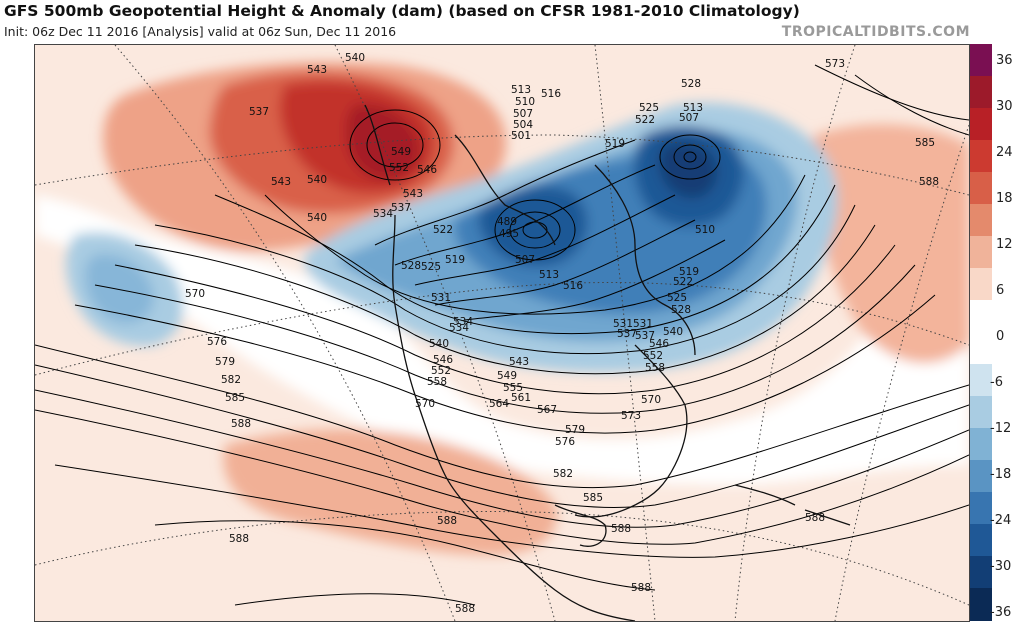 The image size is (1024, 638). What do you see at coordinates (509, 234) in the screenshot?
I see `contour-label: 495` at bounding box center [509, 234].